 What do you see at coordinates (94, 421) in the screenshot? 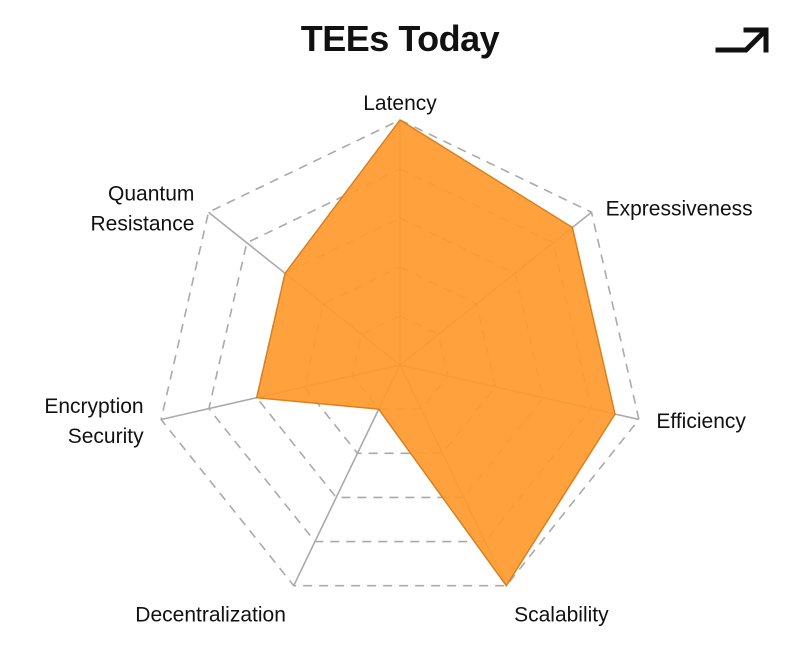
I see `axis-label-6: Encryption Security` at bounding box center [94, 421].